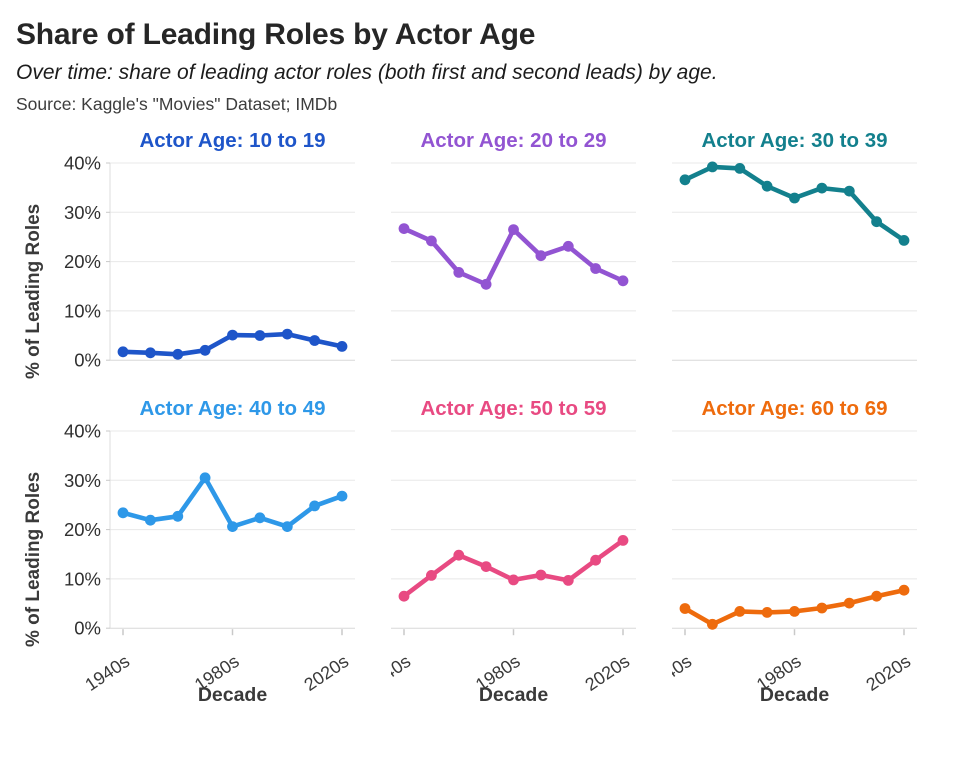  I want to click on panel-actor-age-20-to-29: Actor Age: 20 to 29, so click(513, 245).